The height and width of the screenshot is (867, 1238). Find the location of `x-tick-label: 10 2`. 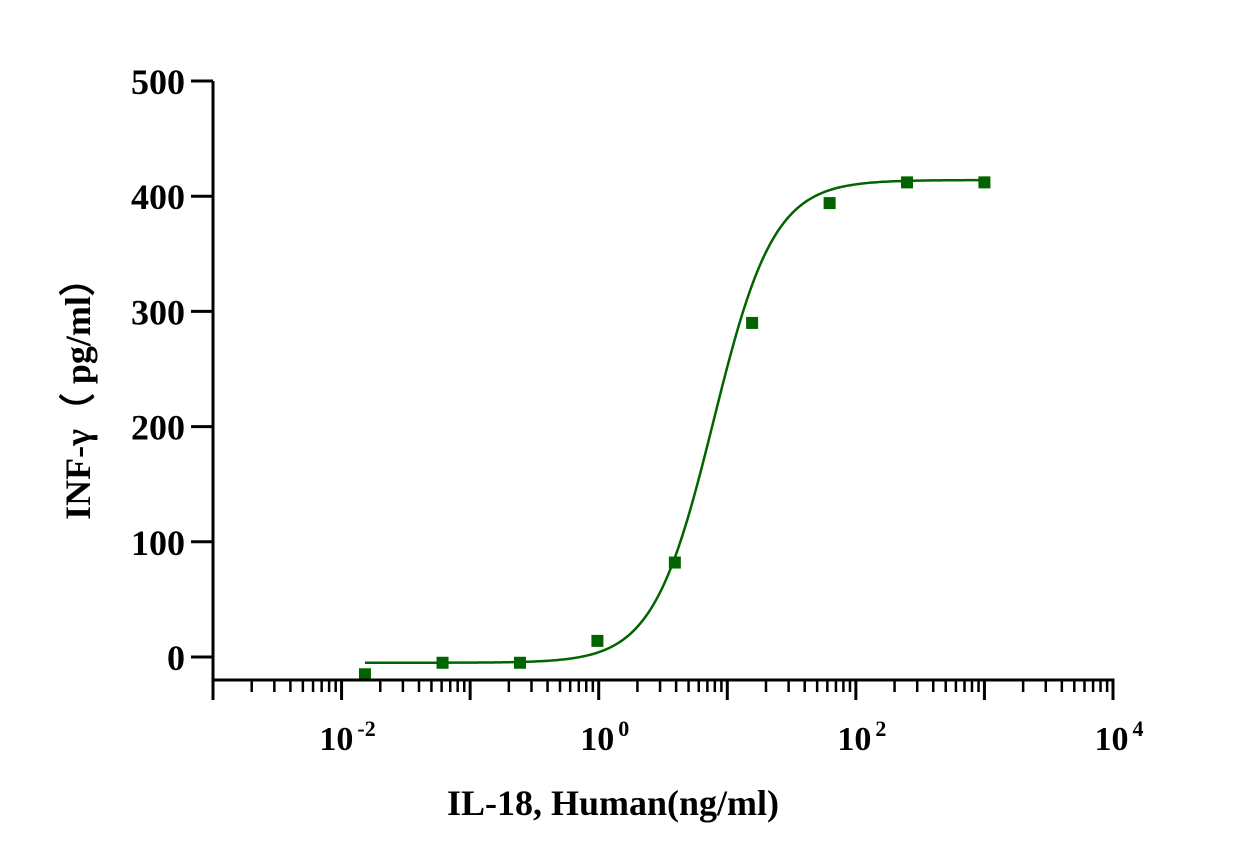

x-tick-label: 10 2 is located at coordinates (861, 737).